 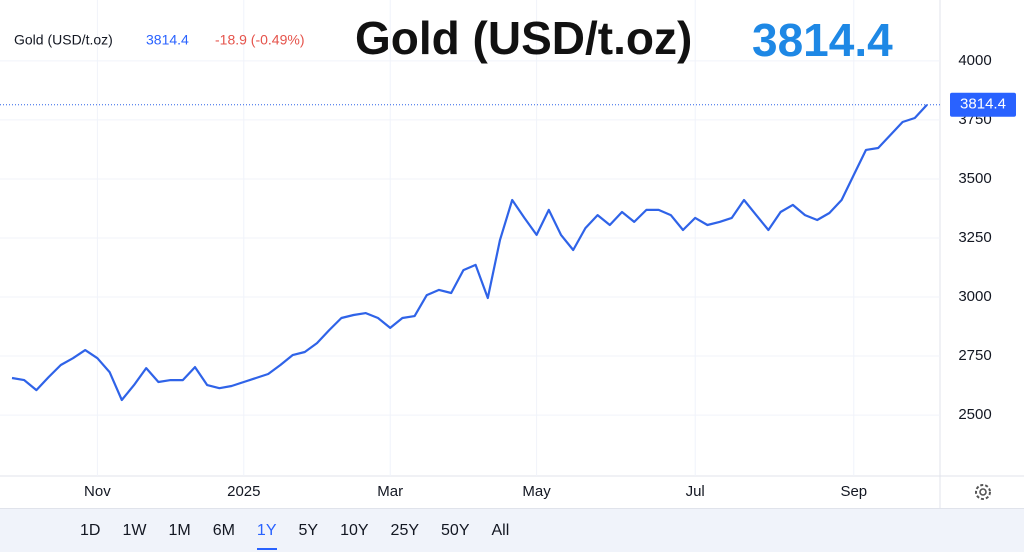 I want to click on settings-icon, so click(x=983, y=492).